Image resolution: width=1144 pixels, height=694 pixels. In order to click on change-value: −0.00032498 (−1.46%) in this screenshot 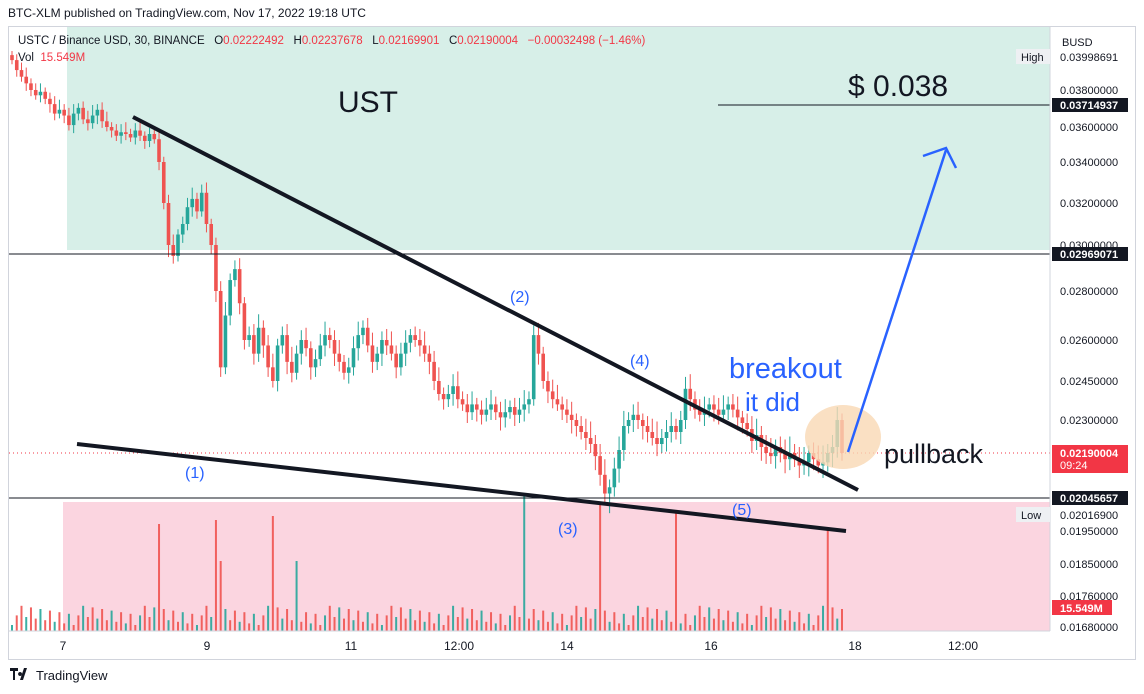, I will do `click(586, 41)`.